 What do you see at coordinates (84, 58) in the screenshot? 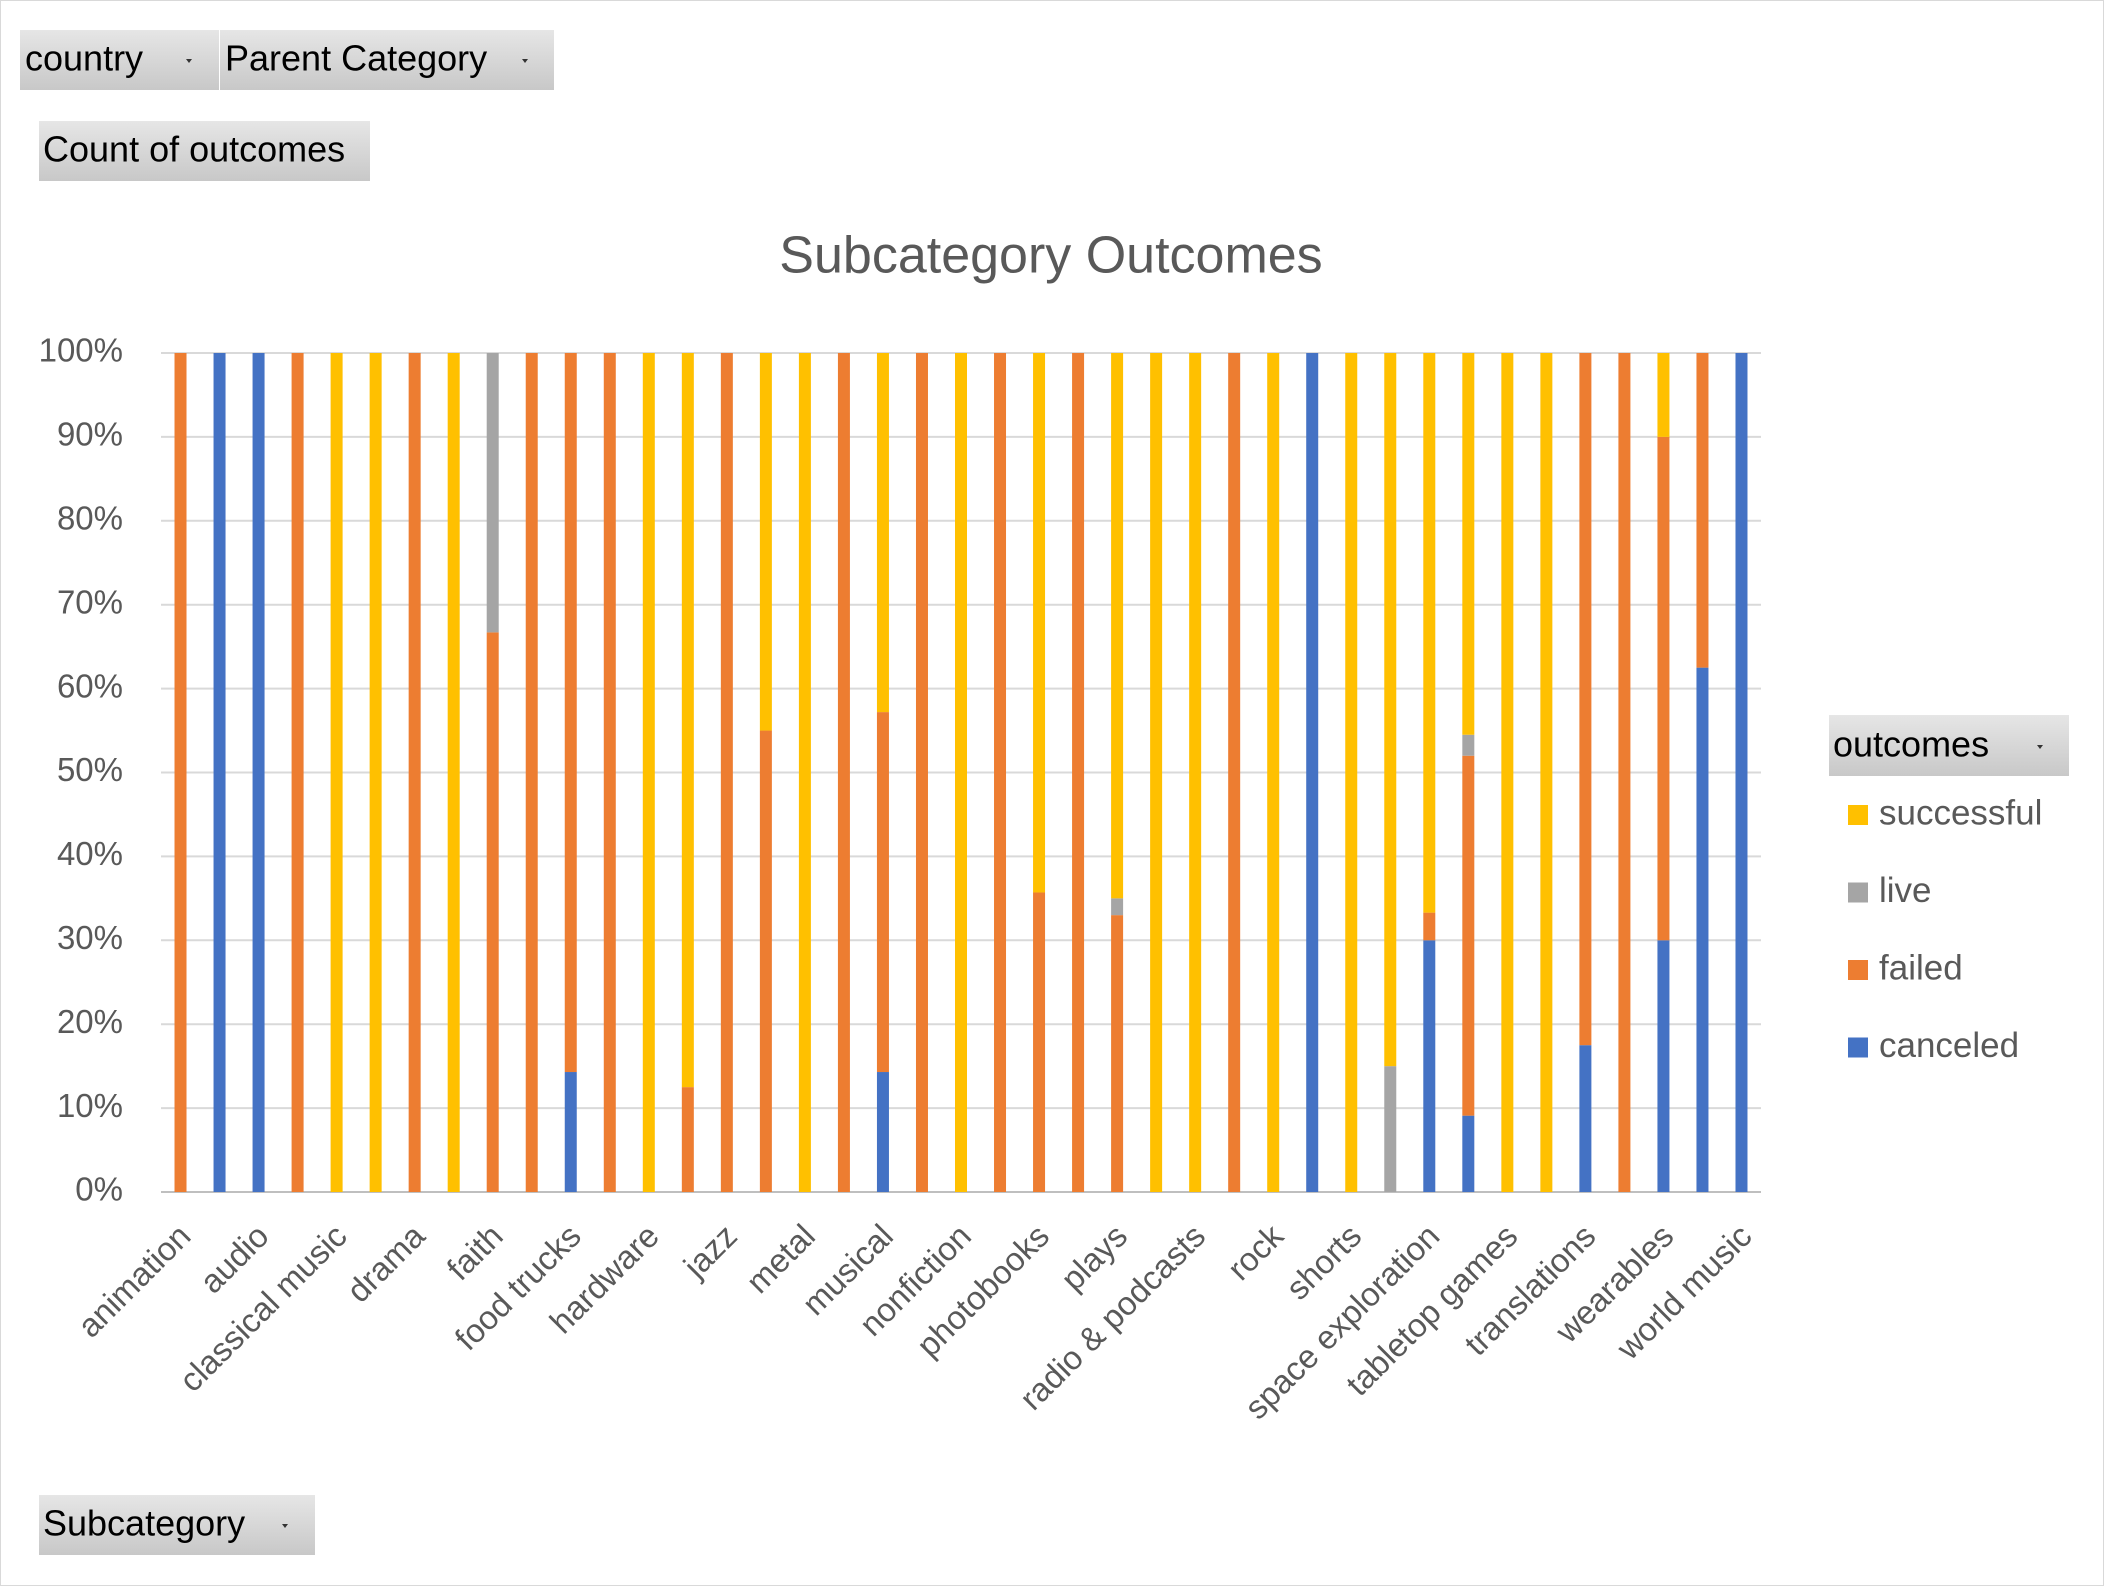
I see `button-label: country` at bounding box center [84, 58].